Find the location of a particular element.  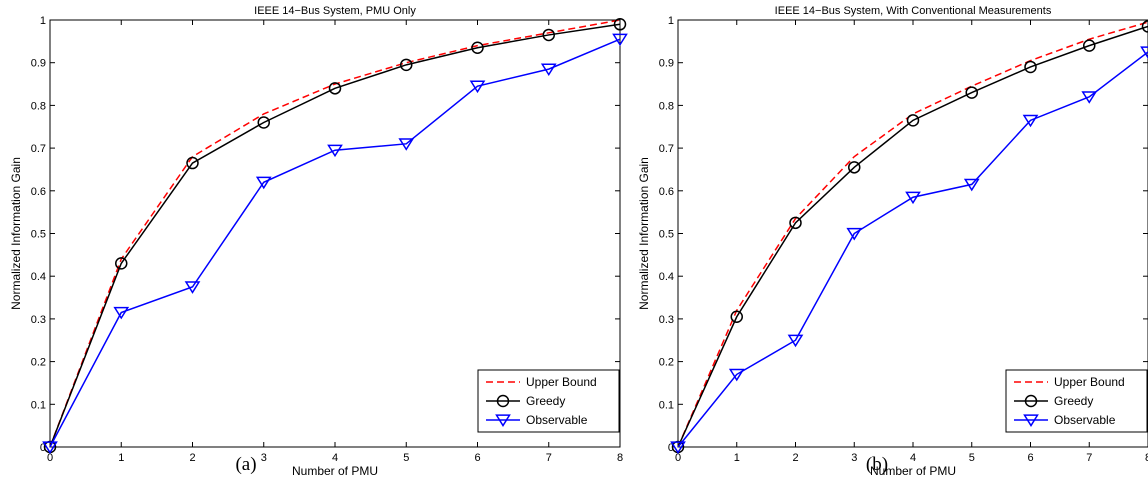

chart-title: IEEE 14−Bus System, PMU Only is located at coordinates (335, 11).